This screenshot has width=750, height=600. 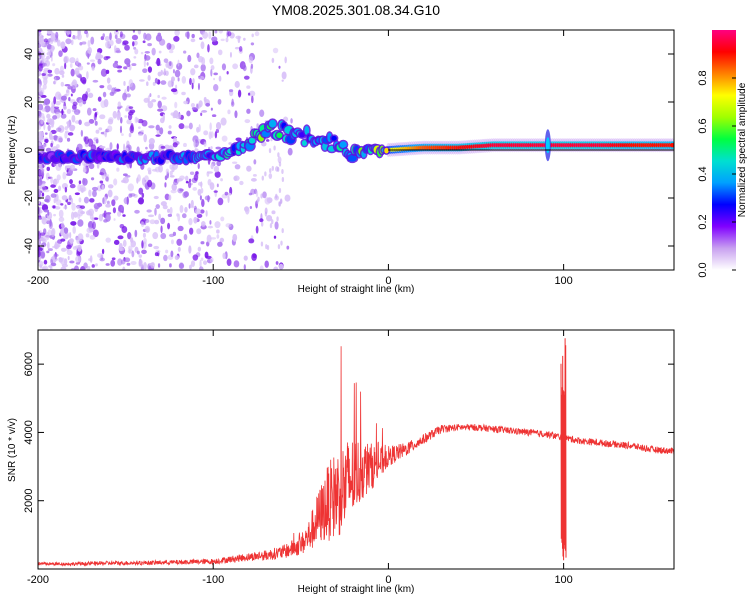 What do you see at coordinates (356, 289) in the screenshot?
I see `spectrogram-x-label: Height of straight line (km)` at bounding box center [356, 289].